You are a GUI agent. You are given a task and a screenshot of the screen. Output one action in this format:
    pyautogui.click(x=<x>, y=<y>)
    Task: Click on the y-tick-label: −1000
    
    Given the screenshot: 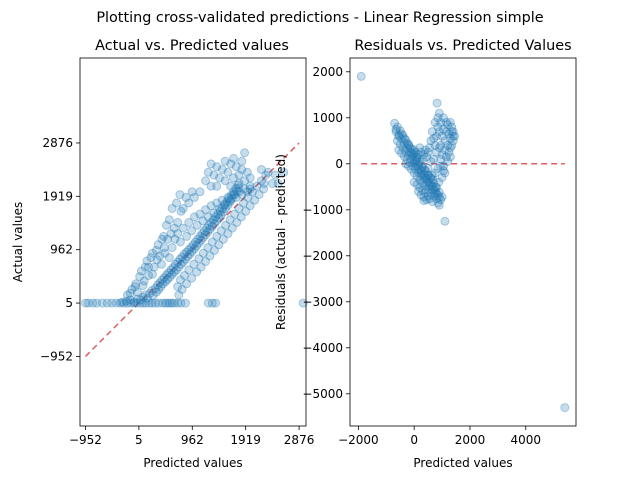 What is the action you would take?
    pyautogui.click(x=322, y=210)
    